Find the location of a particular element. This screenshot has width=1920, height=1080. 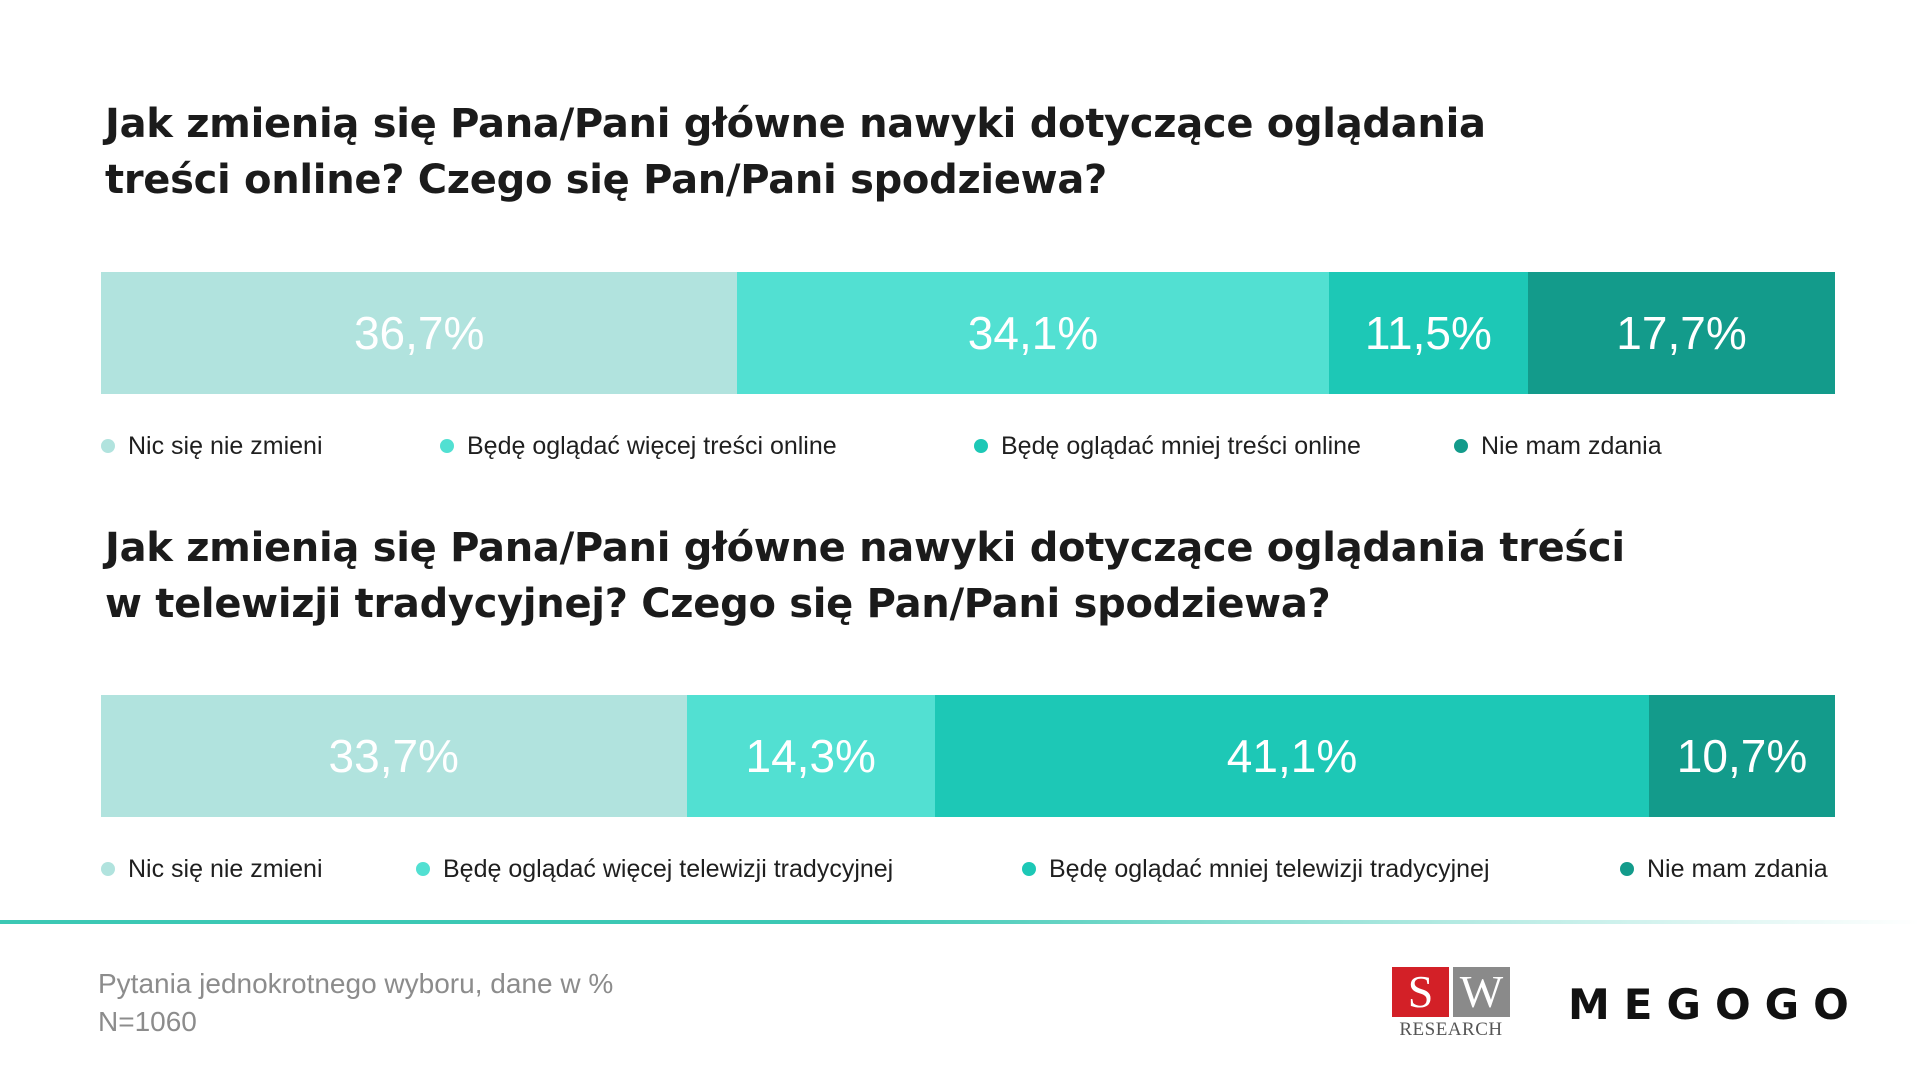

chart-1-data-label-2: 34,1% is located at coordinates (1033, 333).